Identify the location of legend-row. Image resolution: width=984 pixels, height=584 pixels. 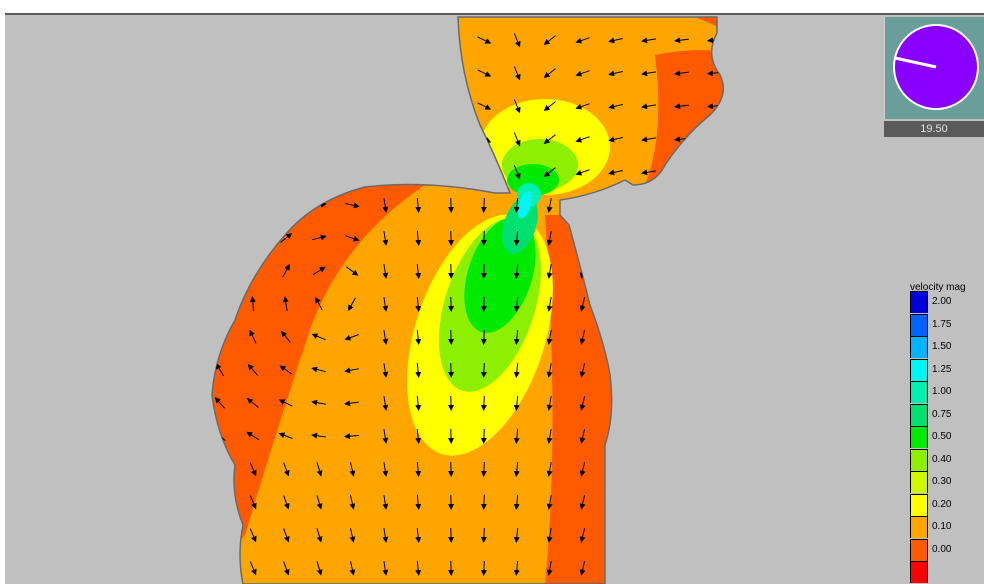
(947, 572).